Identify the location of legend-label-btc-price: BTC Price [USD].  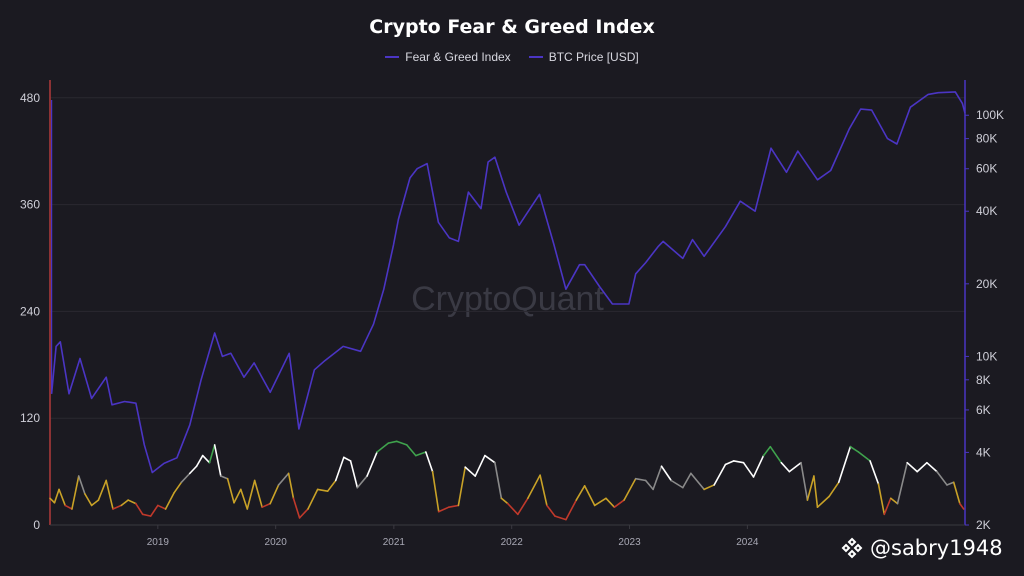
(593, 57).